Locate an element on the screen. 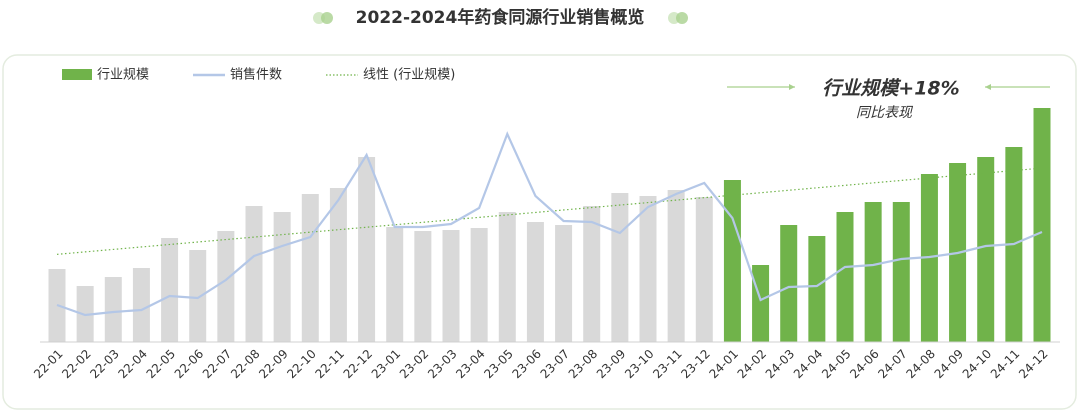 The height and width of the screenshot is (417, 1080). annotation-subtitle: 同比表现 is located at coordinates (885, 113).